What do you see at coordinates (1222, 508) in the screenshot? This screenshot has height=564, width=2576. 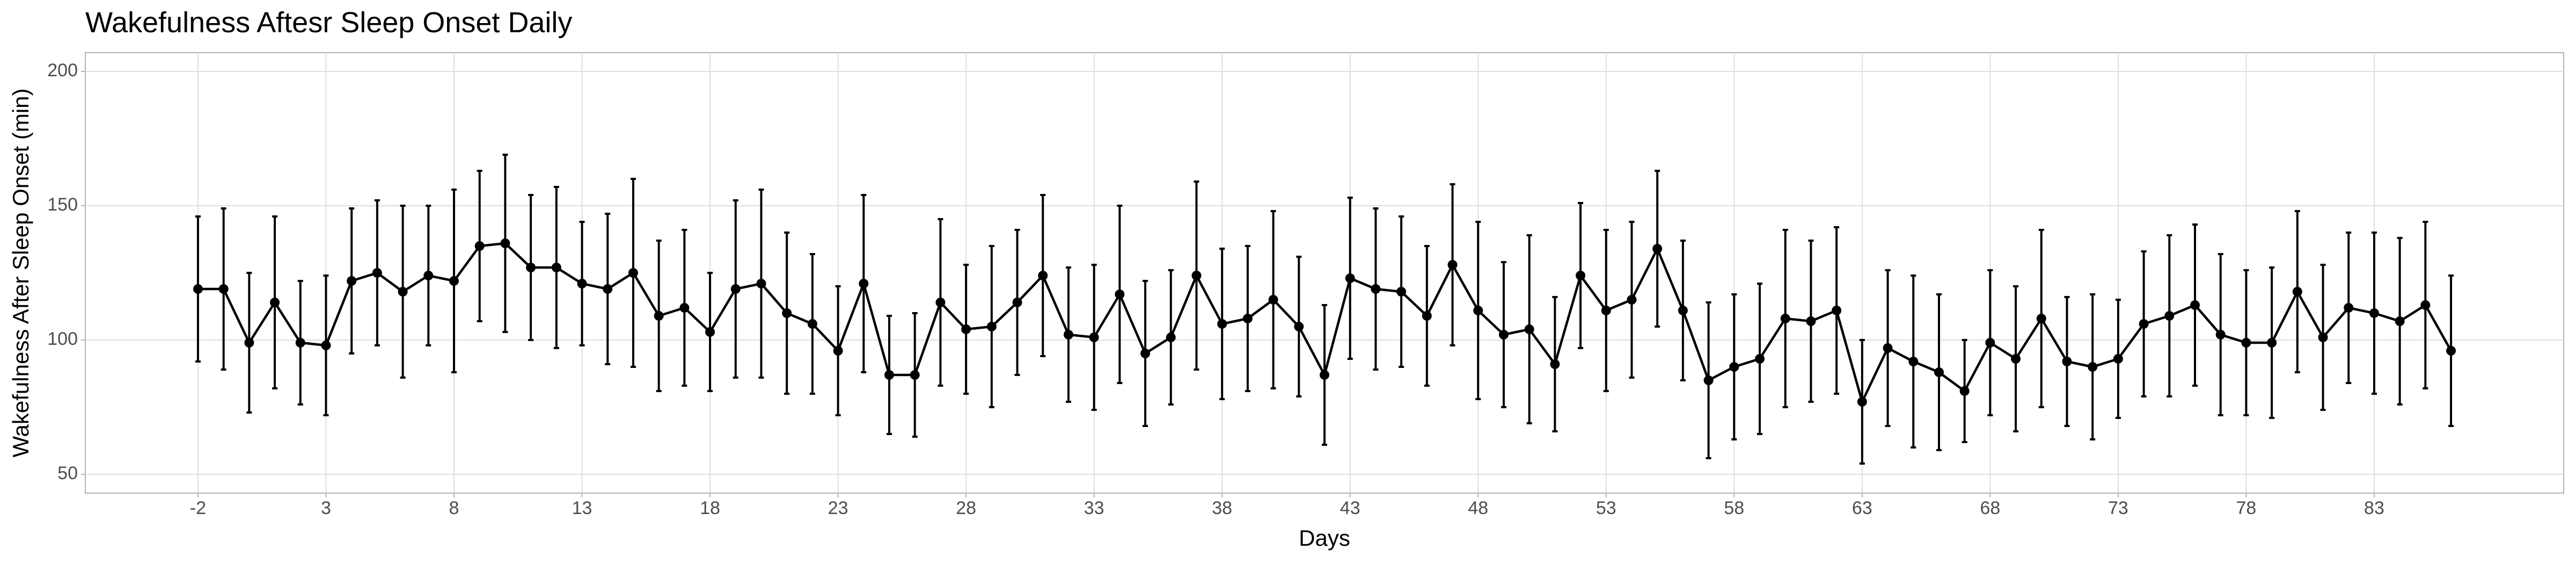 I see `x-tick-label: 38` at bounding box center [1222, 508].